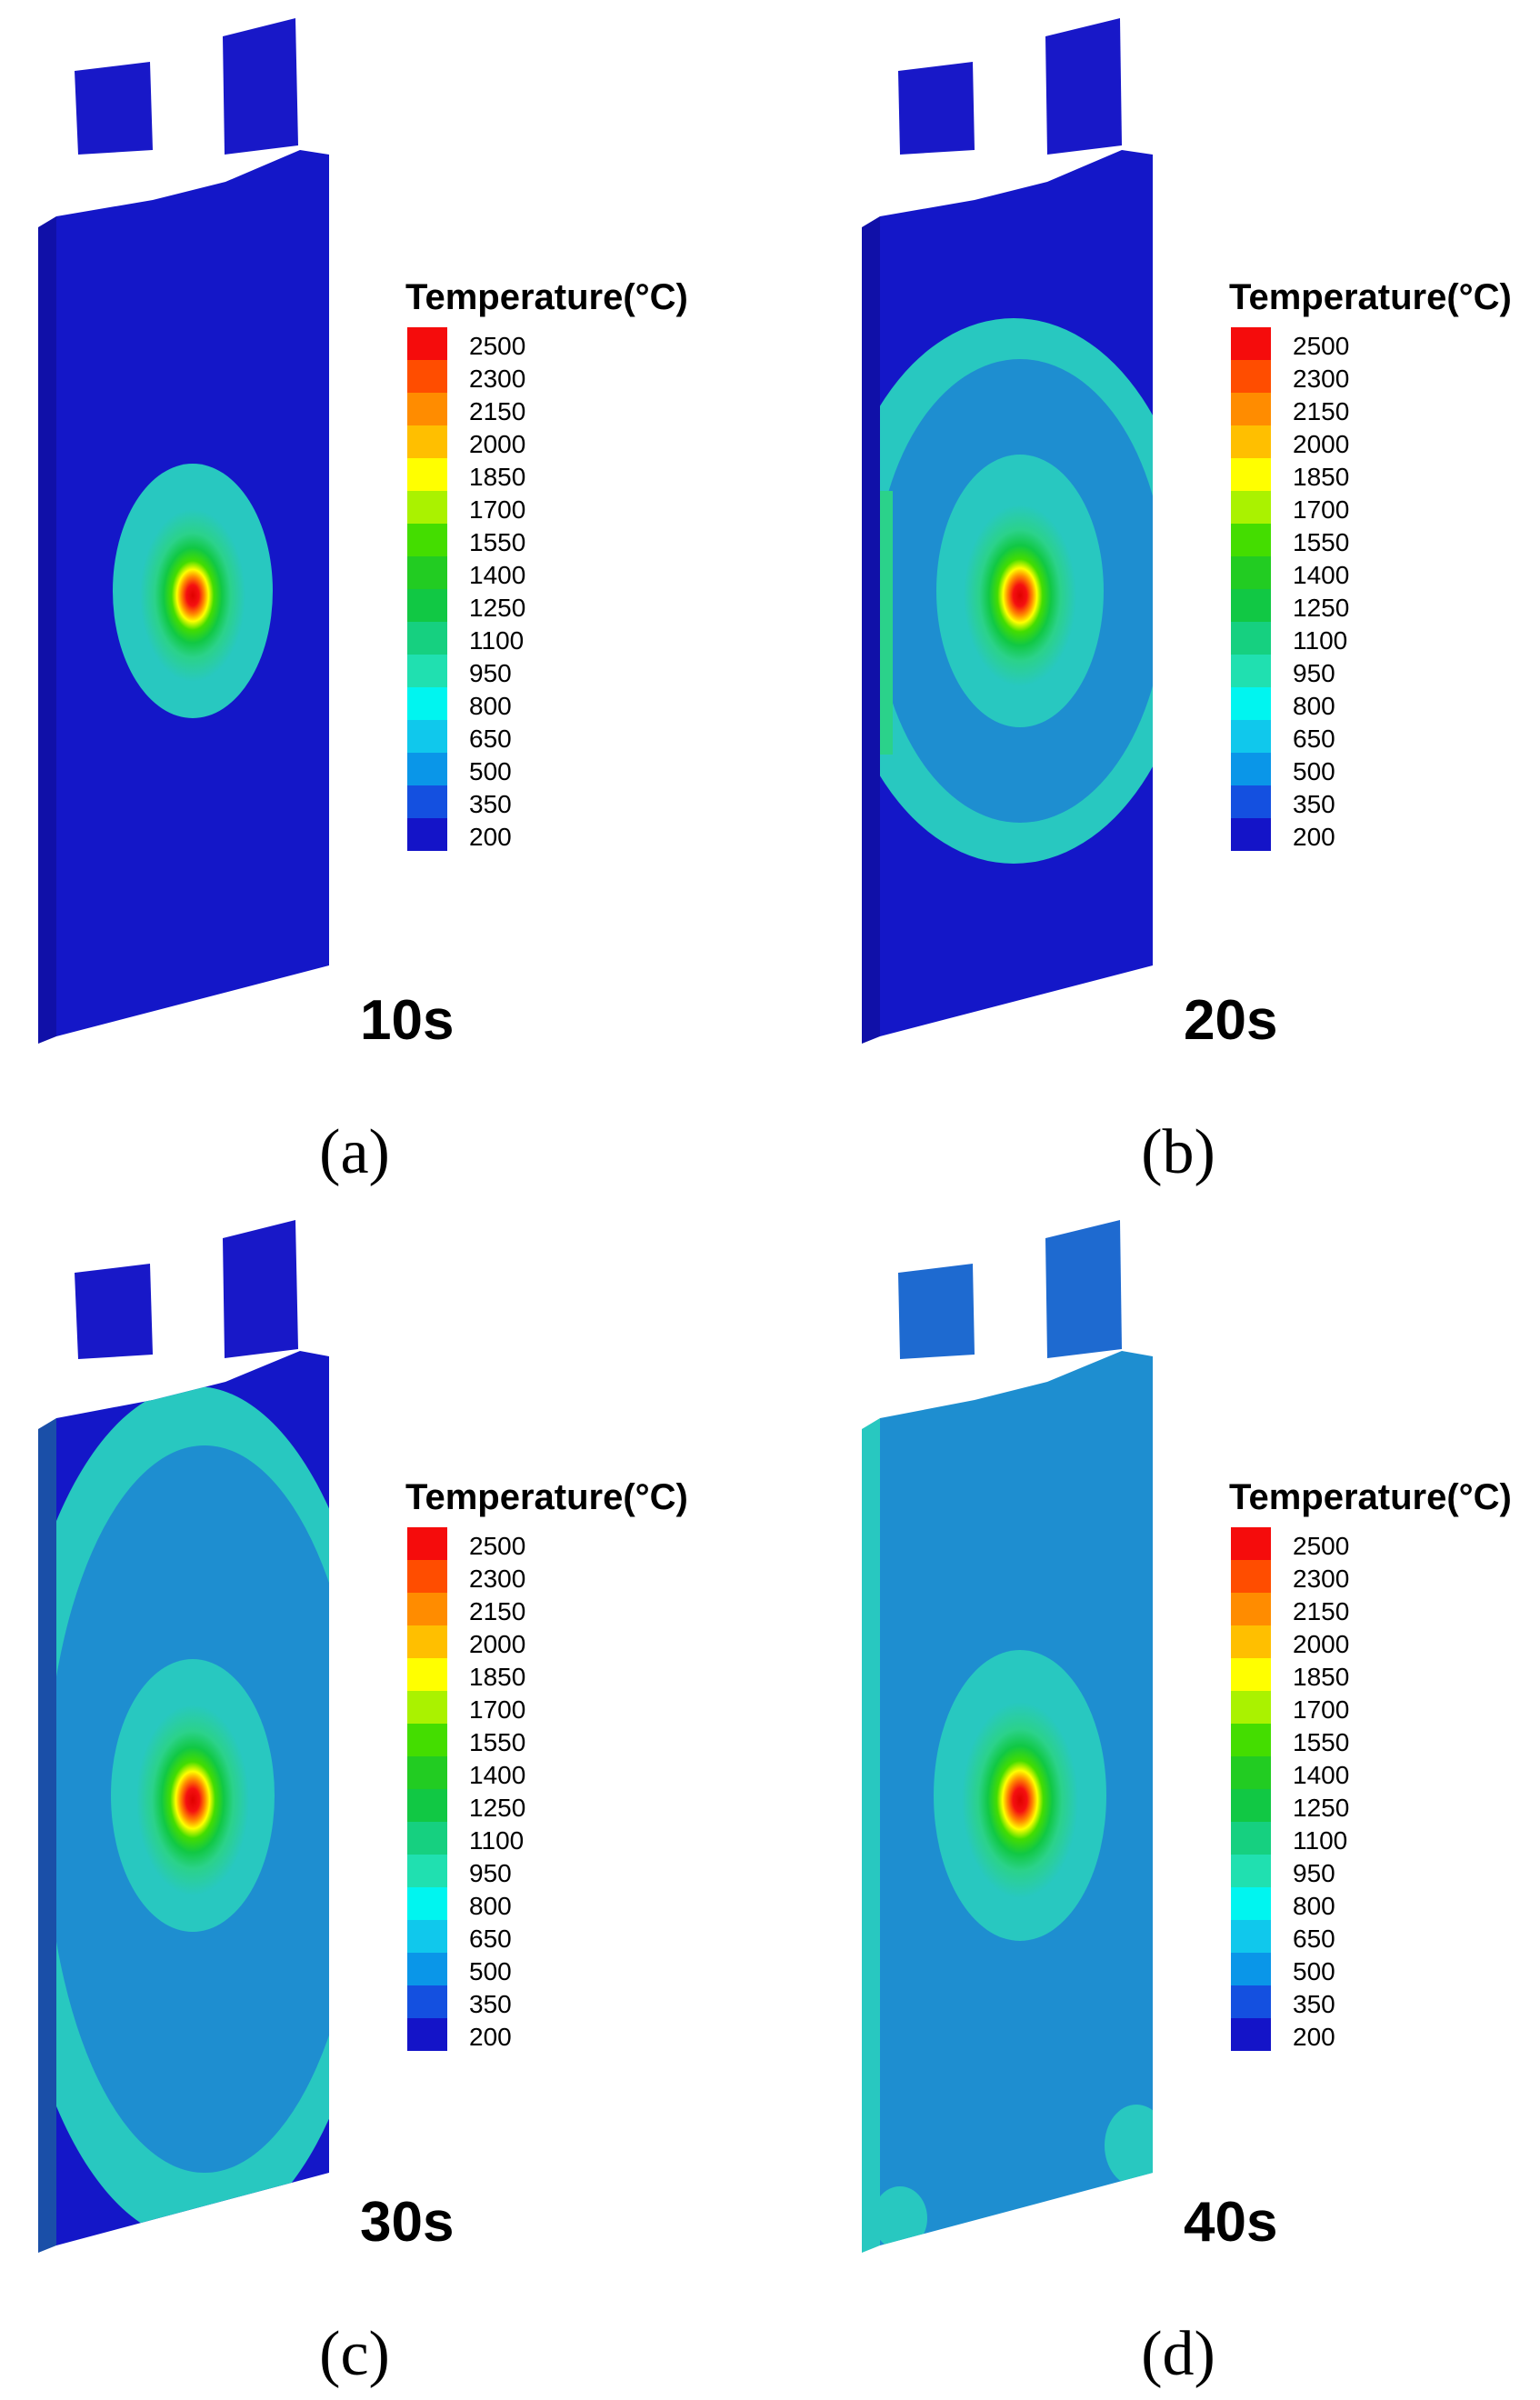 This screenshot has height=2400, width=1540. What do you see at coordinates (547, 297) in the screenshot?
I see `colorbar-title: Temperature(°C)` at bounding box center [547, 297].